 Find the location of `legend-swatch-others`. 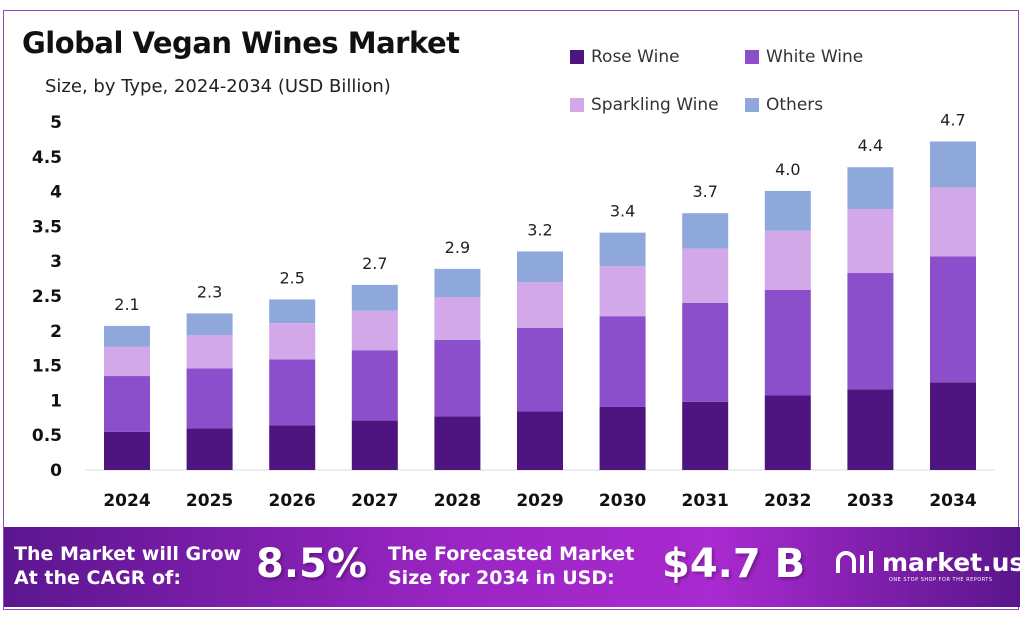

legend-swatch-others is located at coordinates (752, 105).